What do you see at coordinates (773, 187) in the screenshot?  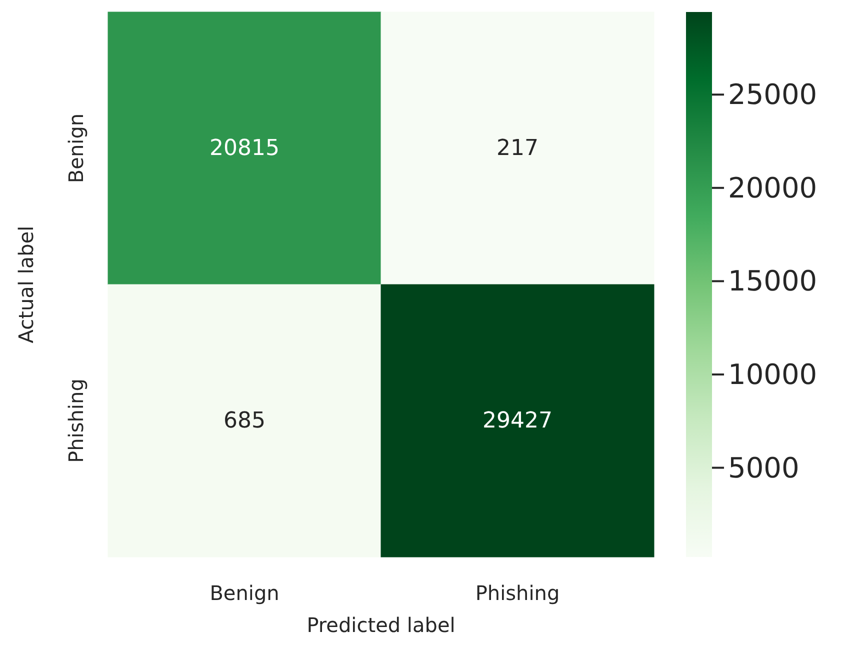 I see `color-bar-label: 20000` at bounding box center [773, 187].